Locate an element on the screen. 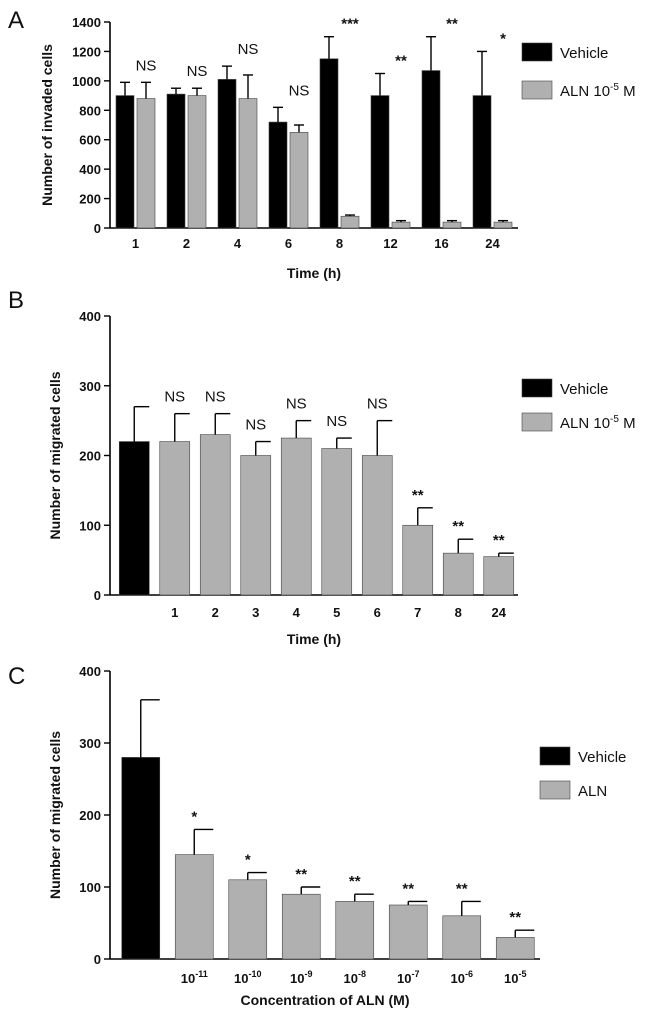 The width and height of the screenshot is (650, 1023). x-tick-label: 10⁻⁸ is located at coordinates (355, 977).